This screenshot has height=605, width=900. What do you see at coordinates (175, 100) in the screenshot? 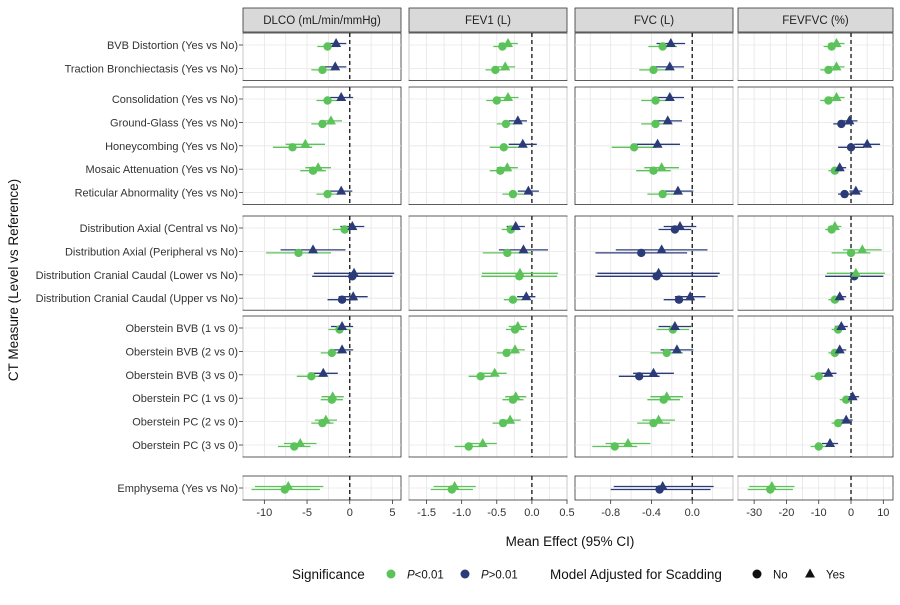
I see `row-label: Consolidation (Yes vs No)` at bounding box center [175, 100].